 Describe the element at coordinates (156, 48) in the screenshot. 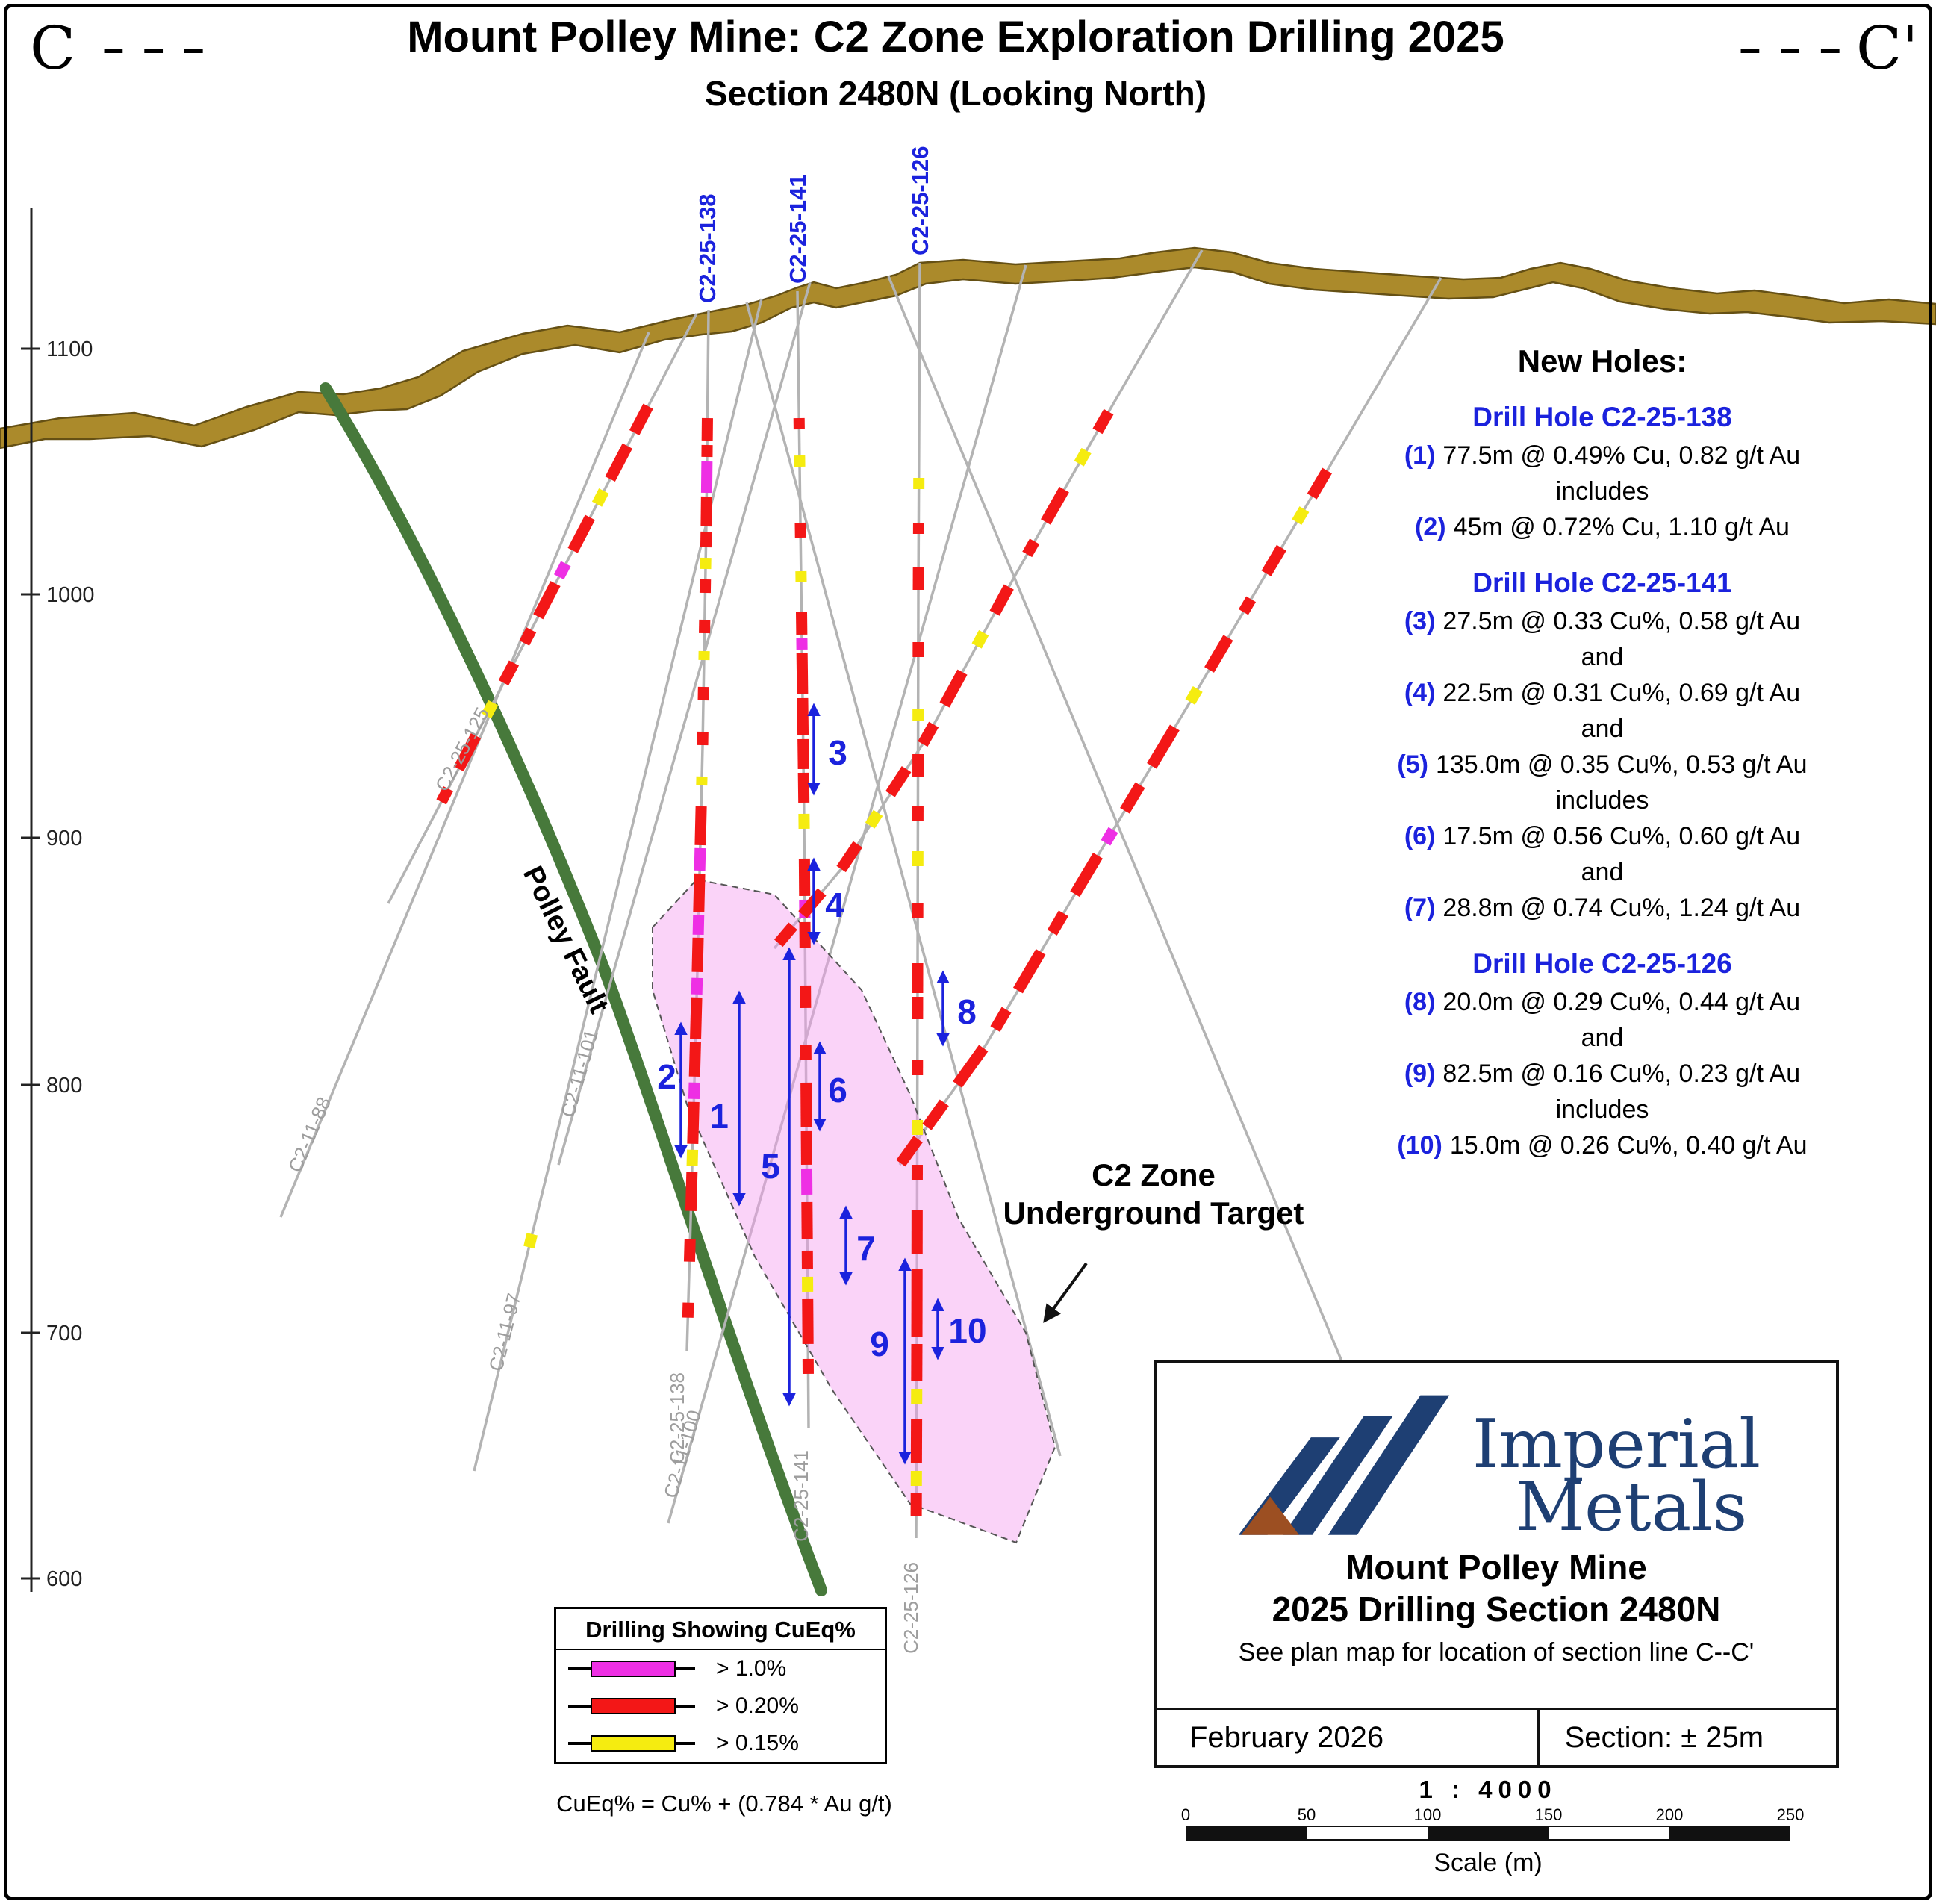

I see `section-dashes-left: – – –` at that location.